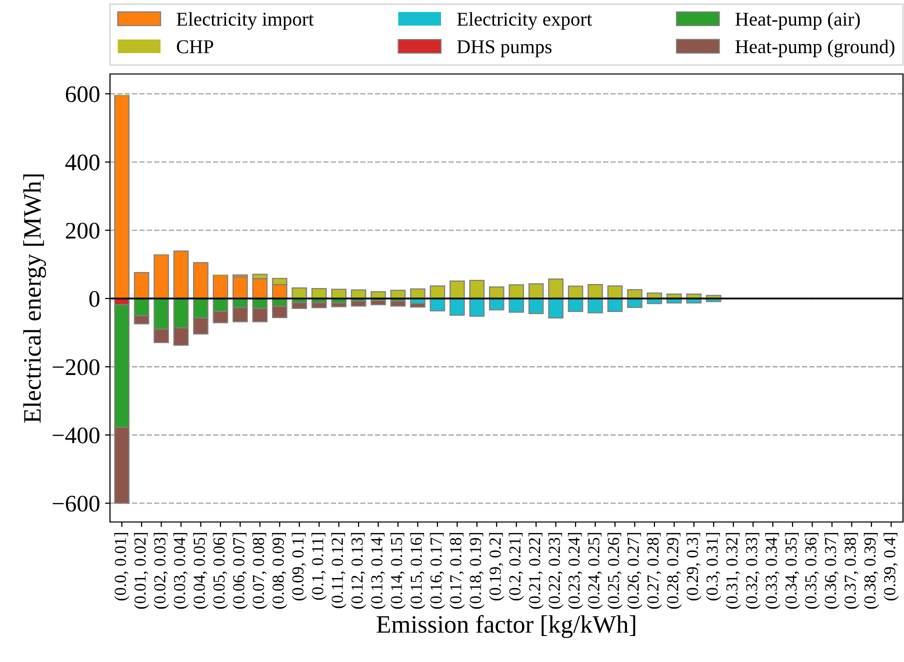 The height and width of the screenshot is (662, 904). I want to click on y-tick-label: −400, so click(76, 435).